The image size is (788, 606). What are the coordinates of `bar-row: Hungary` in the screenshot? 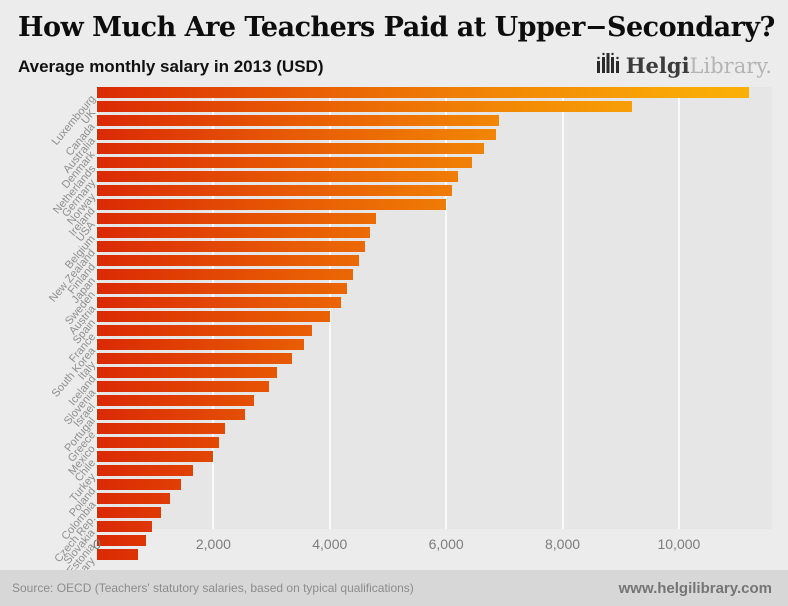 It's located at (417, 572).